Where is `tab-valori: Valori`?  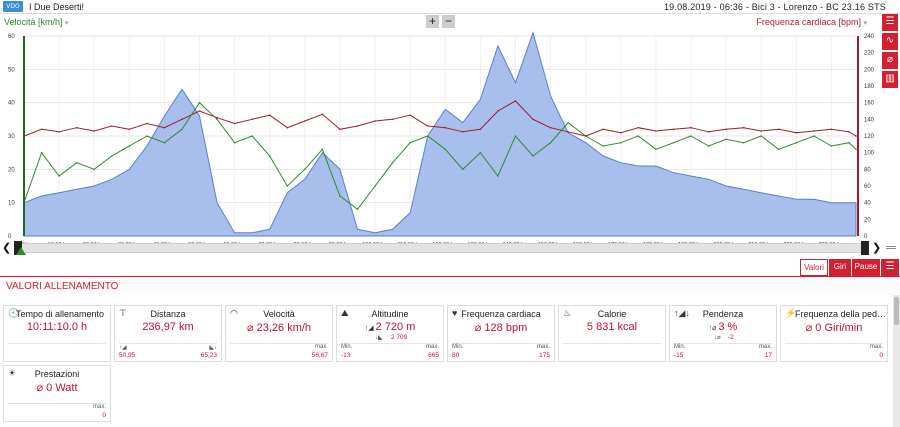
tab-valori: Valori is located at coordinates (814, 267).